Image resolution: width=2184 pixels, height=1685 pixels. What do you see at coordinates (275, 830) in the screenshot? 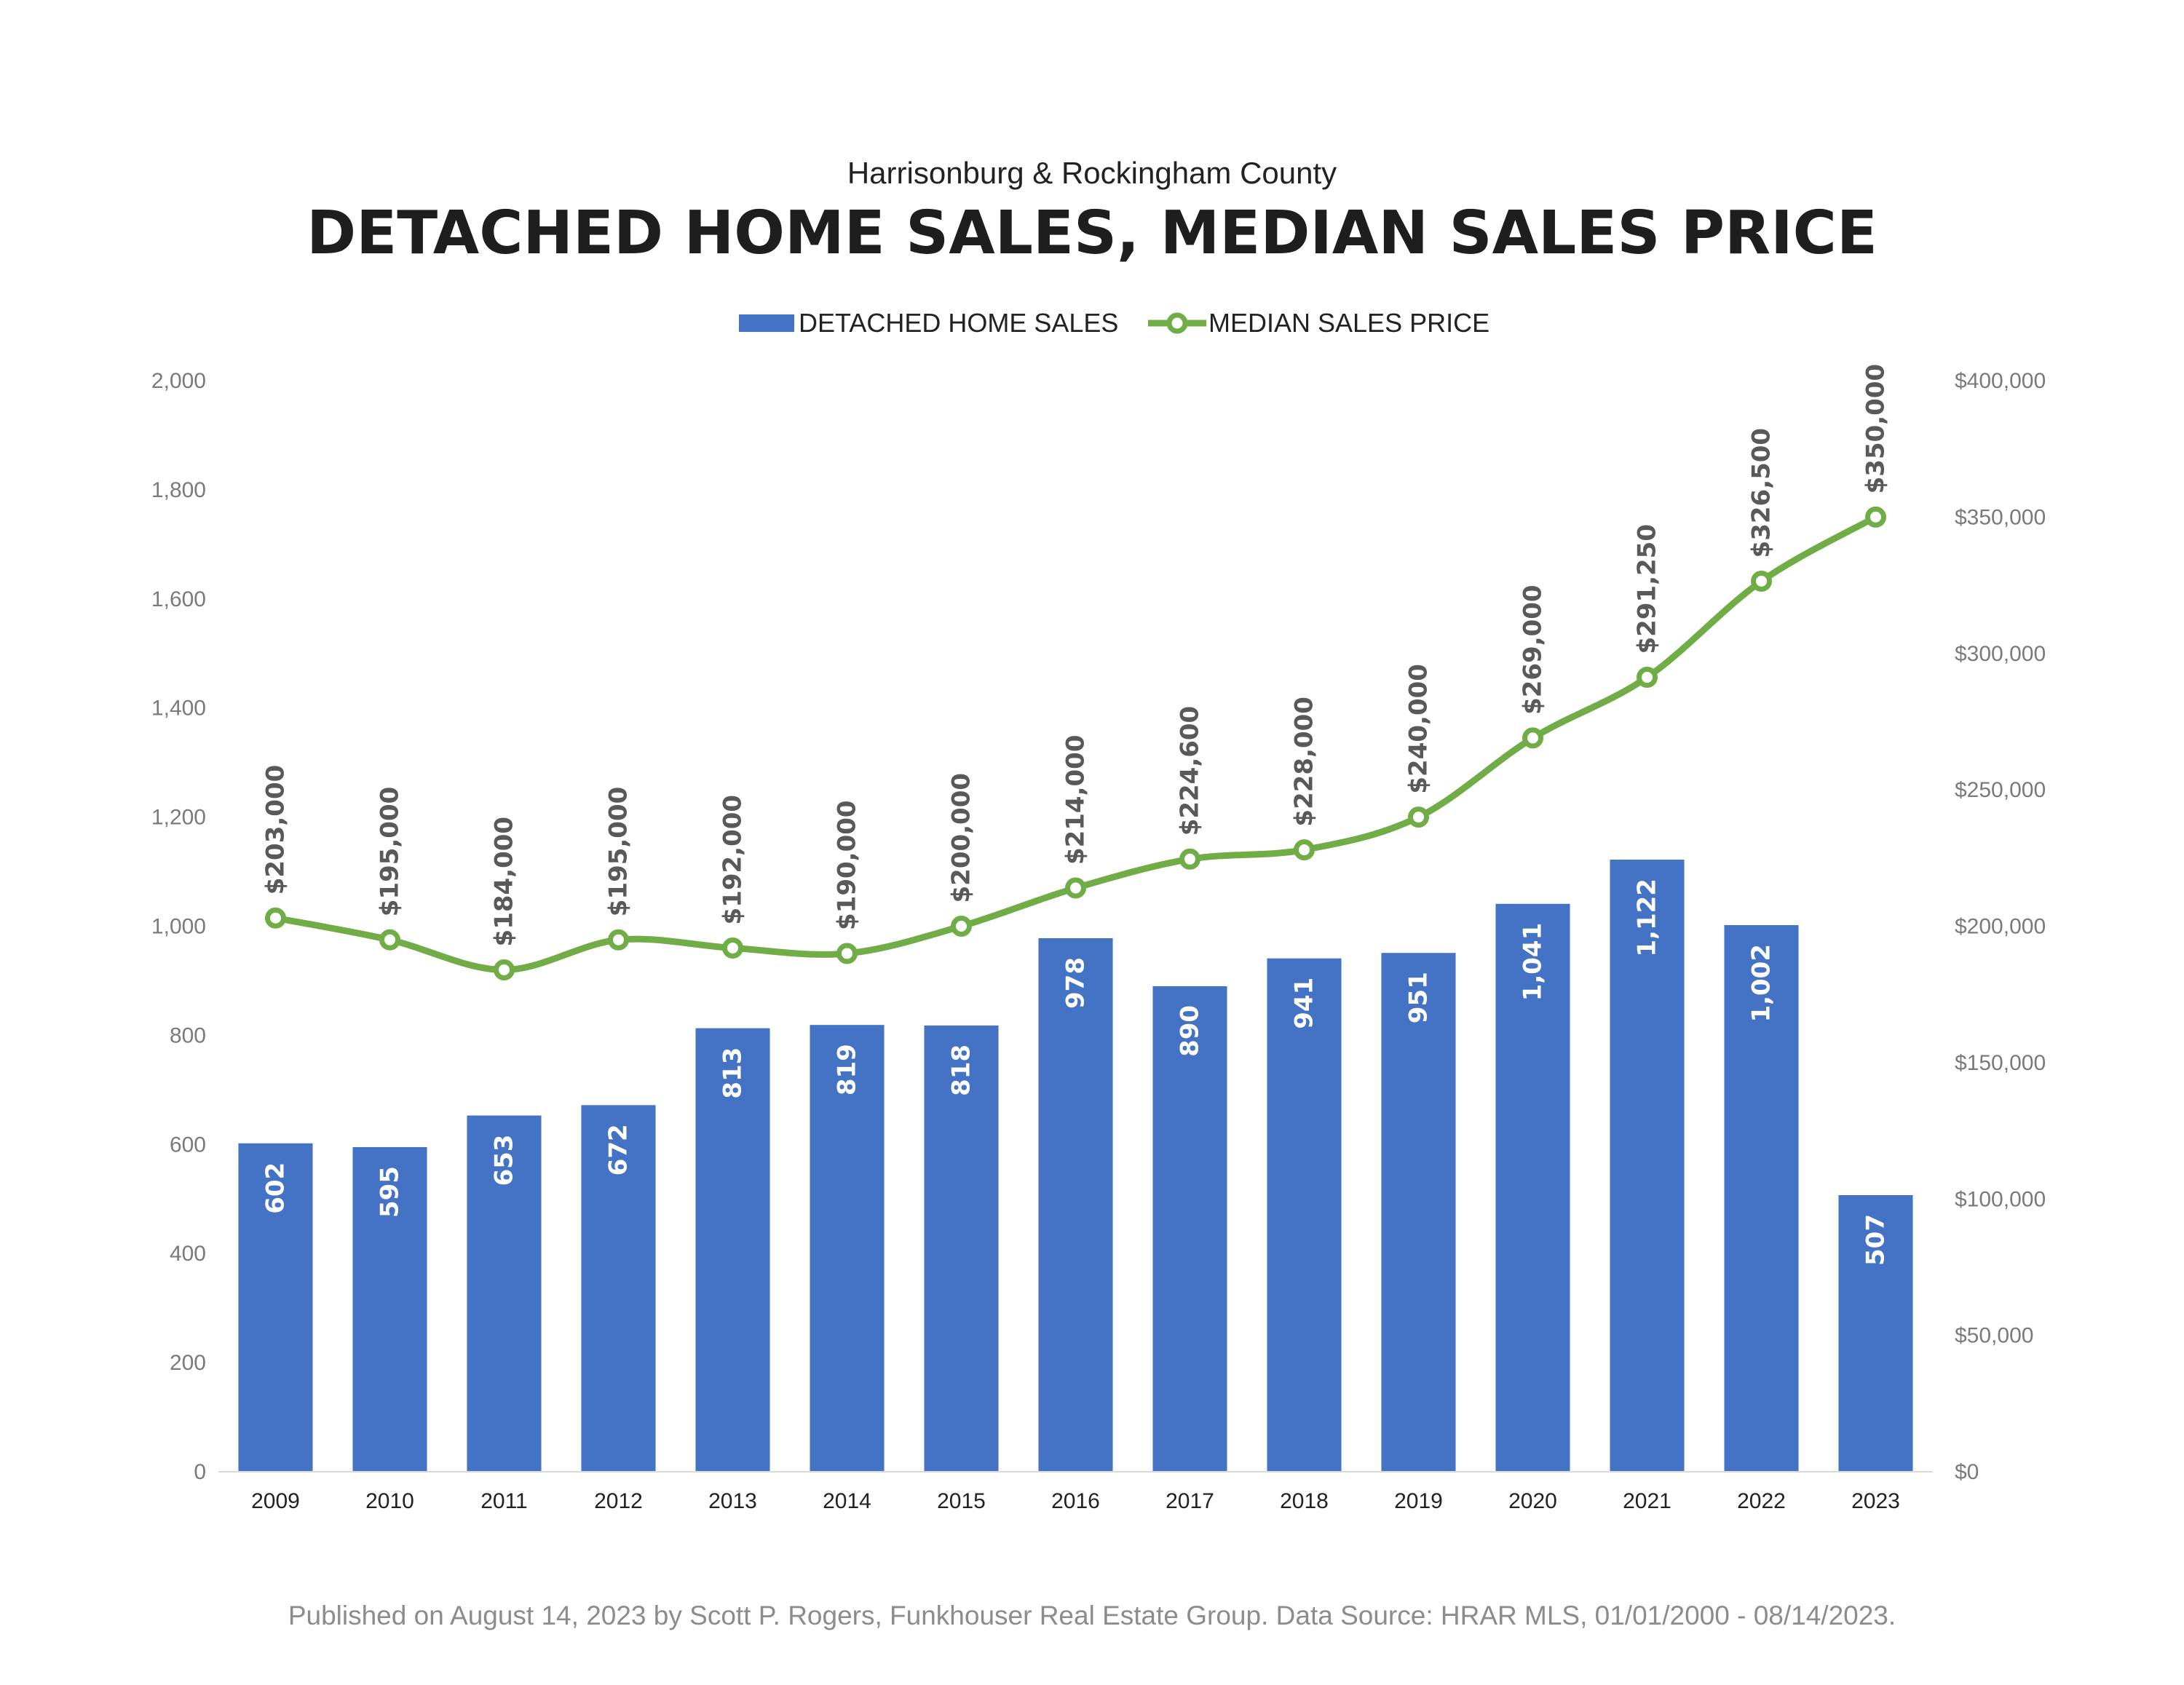
I see `median-price-label: $203,000` at bounding box center [275, 830].